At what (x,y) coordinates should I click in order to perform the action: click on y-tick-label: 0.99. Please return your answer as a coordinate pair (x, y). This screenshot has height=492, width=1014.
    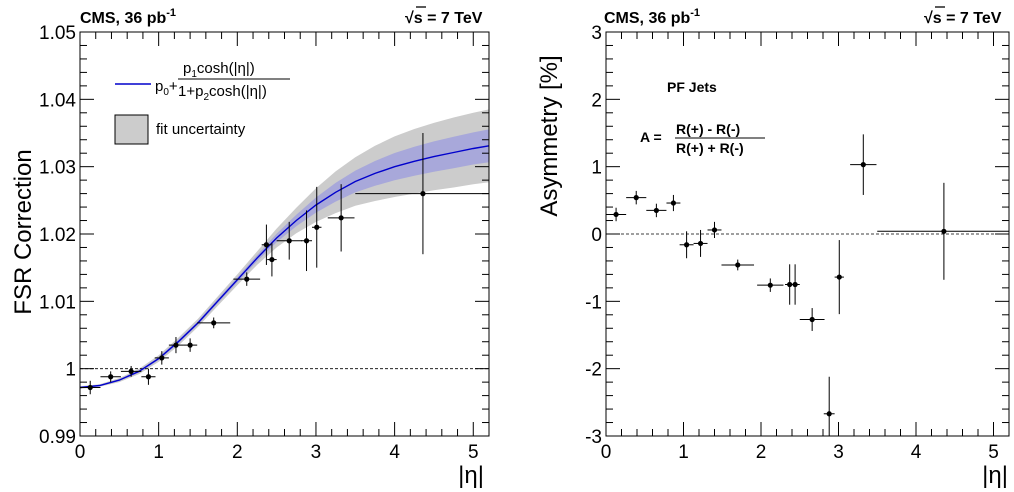
    Looking at the image, I should click on (57, 437).